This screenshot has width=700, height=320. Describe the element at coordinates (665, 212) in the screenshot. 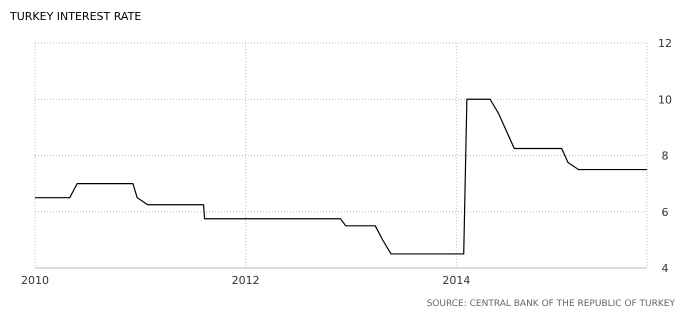

I see `y-tick-label: 6` at that location.